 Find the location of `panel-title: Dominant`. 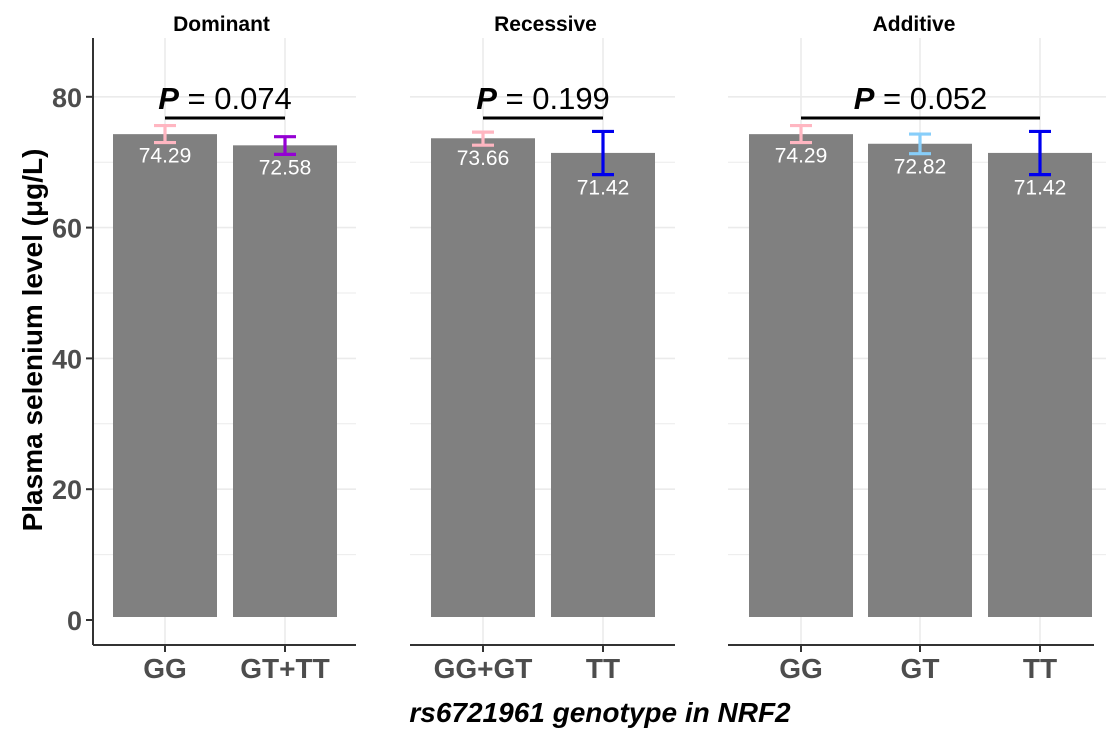

panel-title: Dominant is located at coordinates (221, 24).